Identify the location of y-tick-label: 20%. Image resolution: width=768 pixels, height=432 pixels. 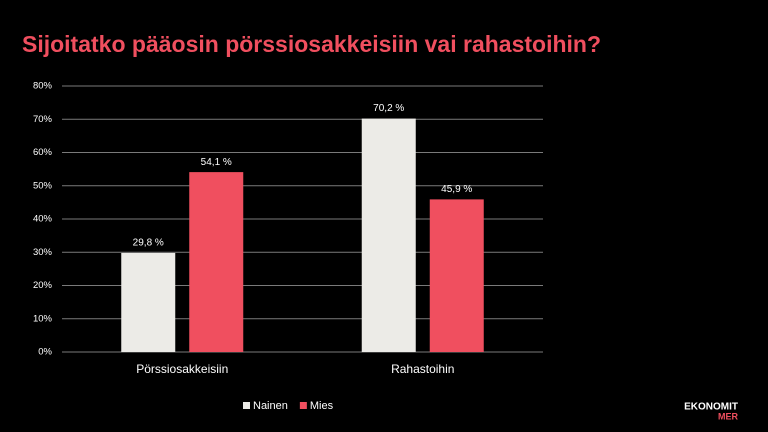
(43, 285).